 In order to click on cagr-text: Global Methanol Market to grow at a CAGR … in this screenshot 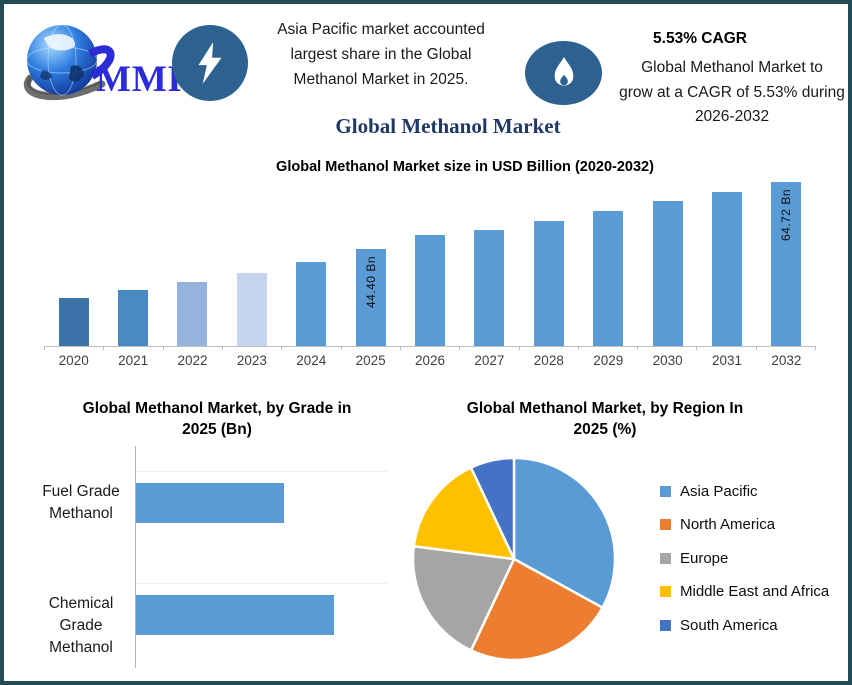, I will do `click(729, 93)`.